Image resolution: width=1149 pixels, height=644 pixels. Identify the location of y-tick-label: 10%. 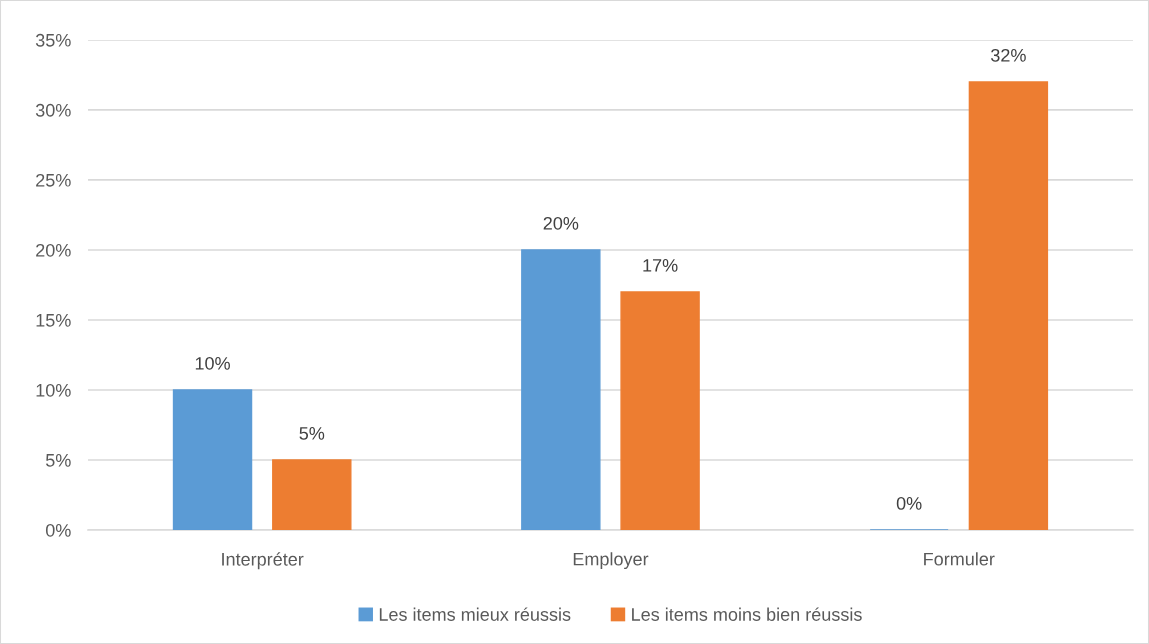
(53, 390).